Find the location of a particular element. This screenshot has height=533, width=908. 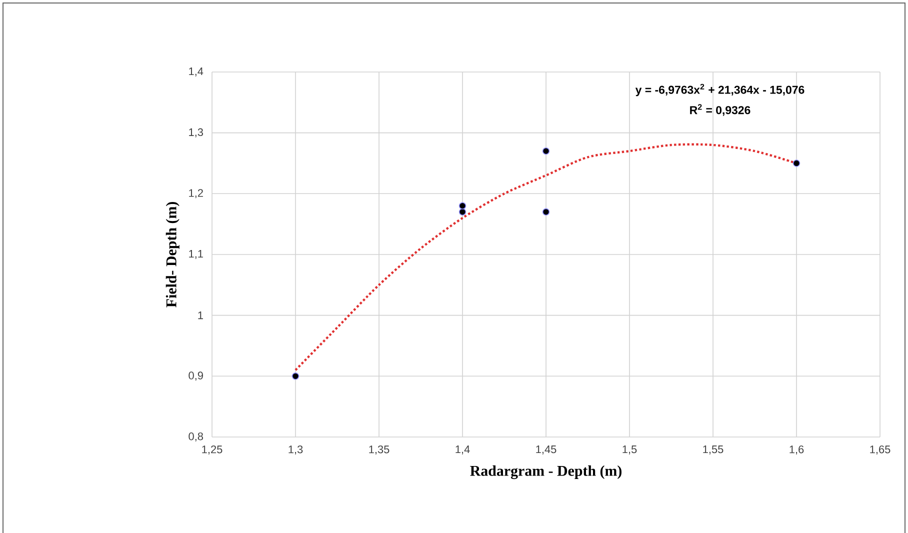

y-tick-label: 0,9 is located at coordinates (195, 376).